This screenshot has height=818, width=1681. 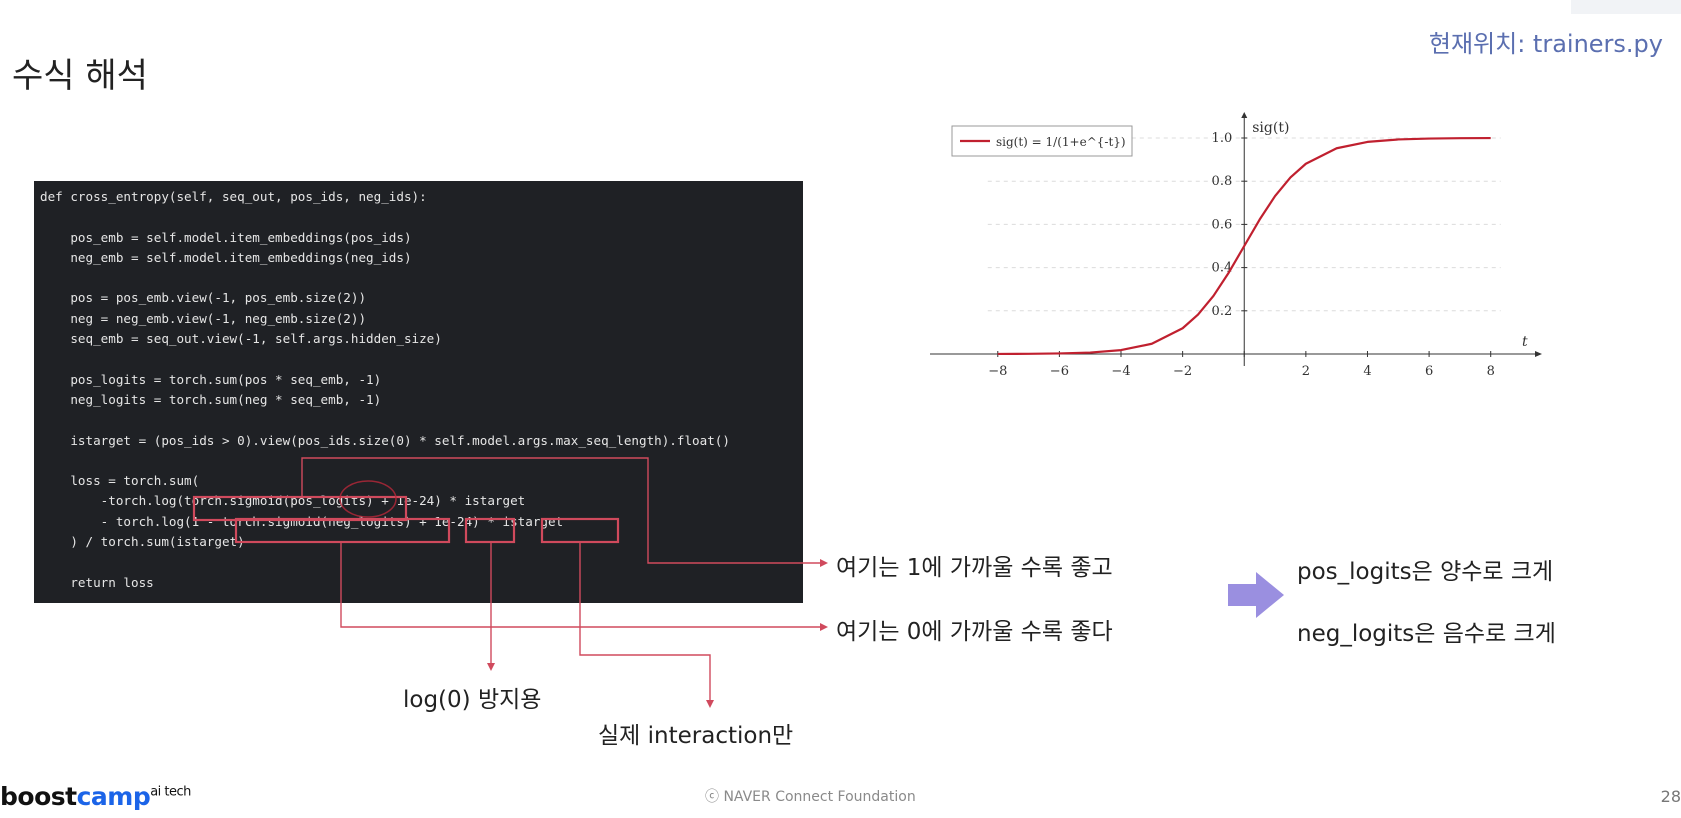 What do you see at coordinates (1306, 371) in the screenshot?
I see `x-tick-label: 2` at bounding box center [1306, 371].